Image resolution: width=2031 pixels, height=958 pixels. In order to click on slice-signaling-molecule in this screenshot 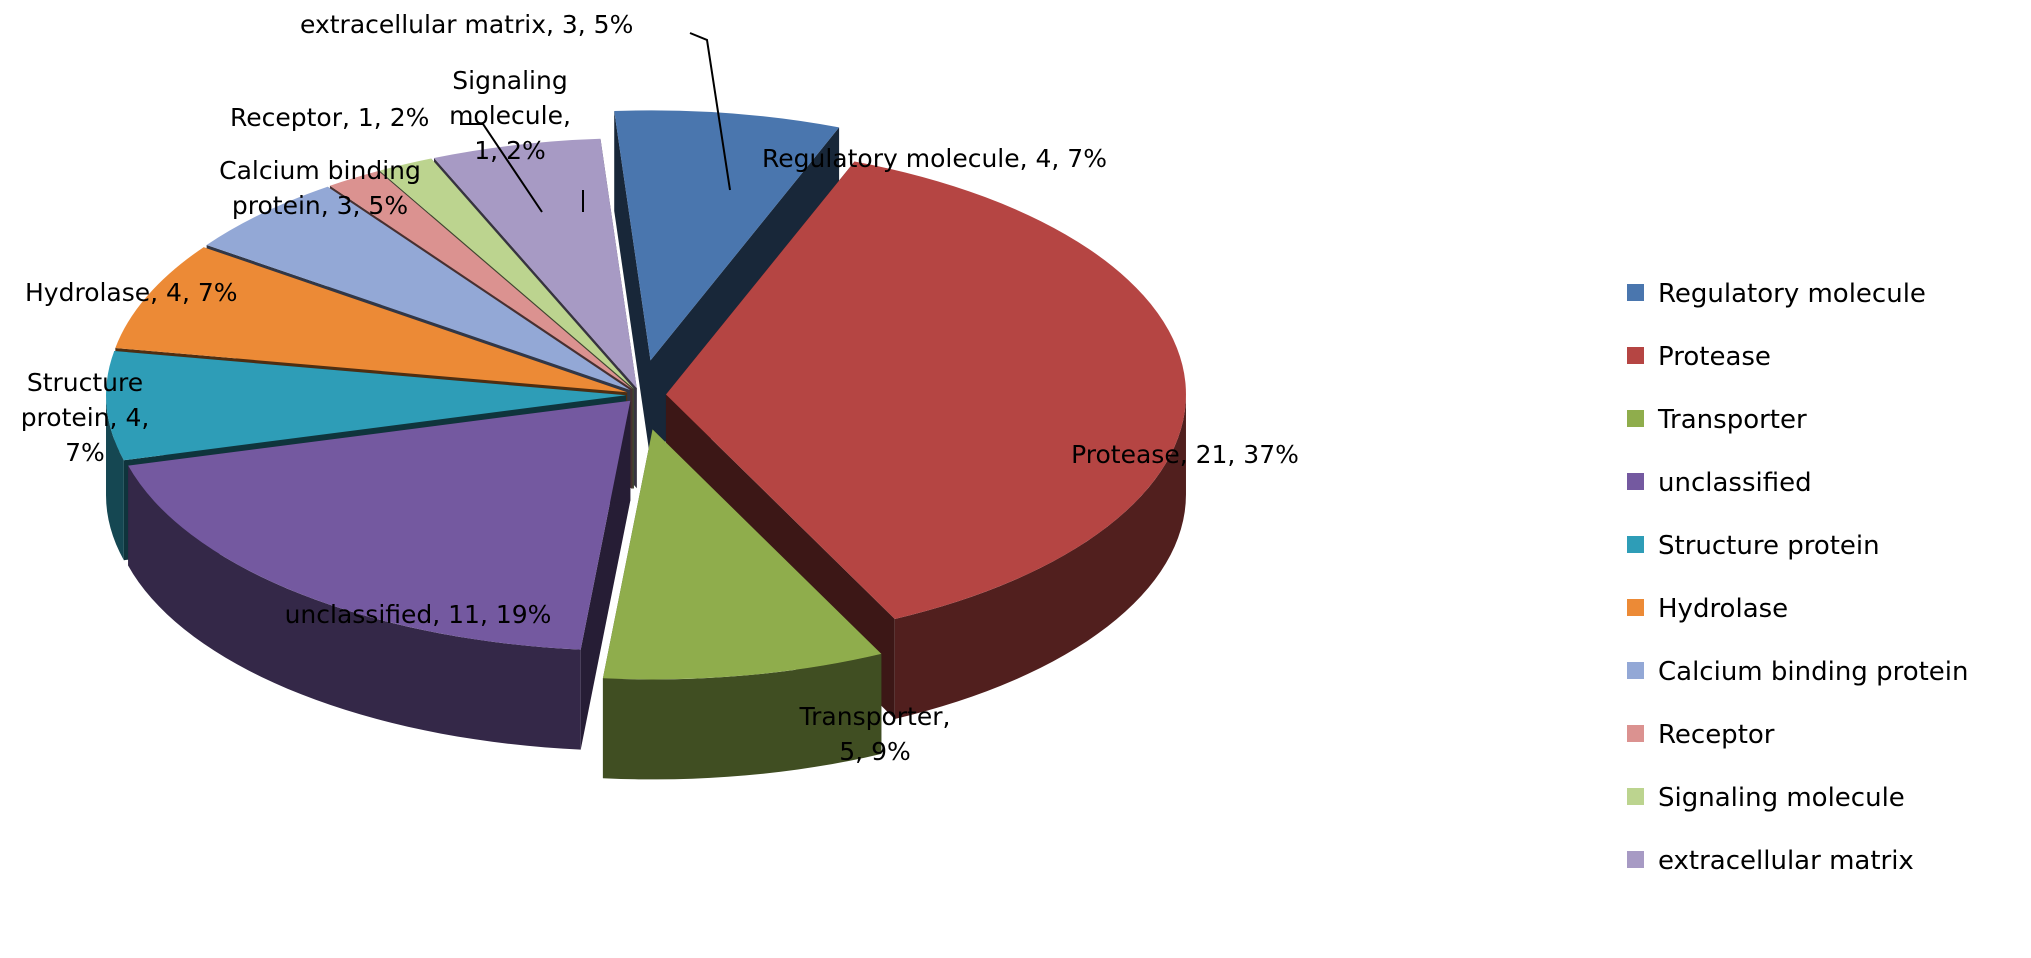, I will do `click(506, 273)`.